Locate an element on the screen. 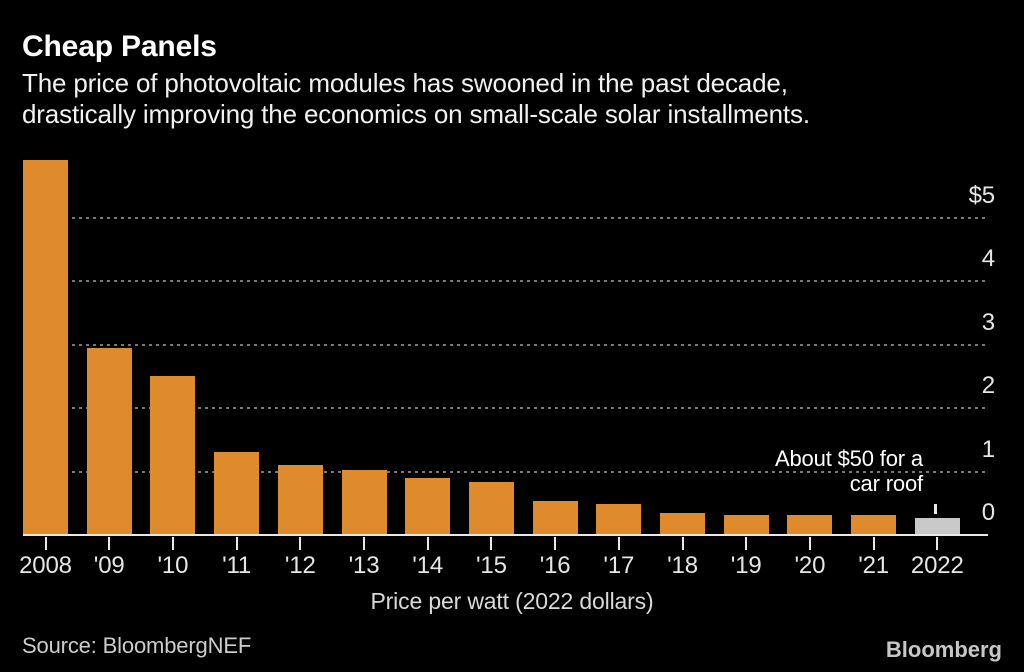 The width and height of the screenshot is (1024, 672). x-tick-label-14: '14 is located at coordinates (428, 565).